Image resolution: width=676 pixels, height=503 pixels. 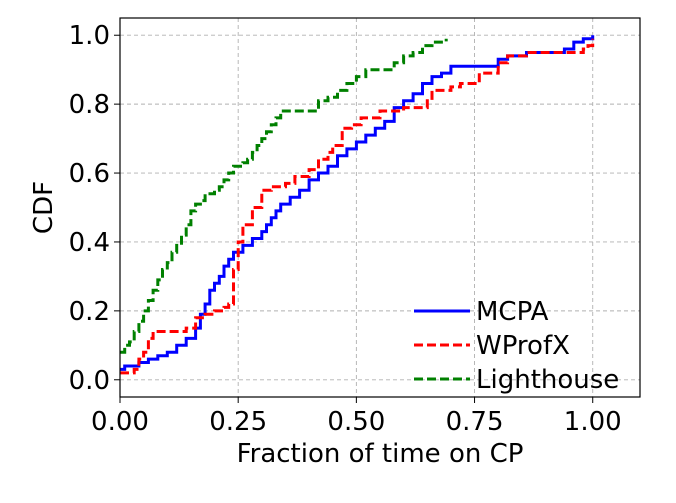 I want to click on x-axis-label: Fraction of time on CP, so click(x=380, y=454).